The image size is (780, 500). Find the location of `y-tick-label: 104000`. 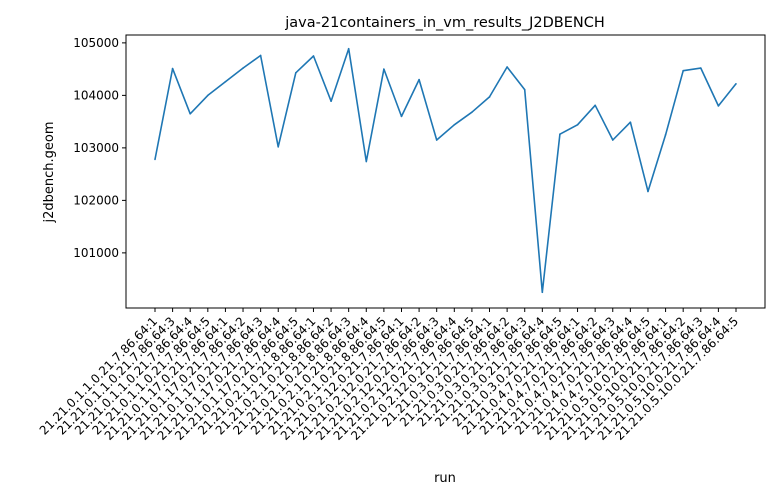

y-tick-label: 104000 is located at coordinates (96, 95).